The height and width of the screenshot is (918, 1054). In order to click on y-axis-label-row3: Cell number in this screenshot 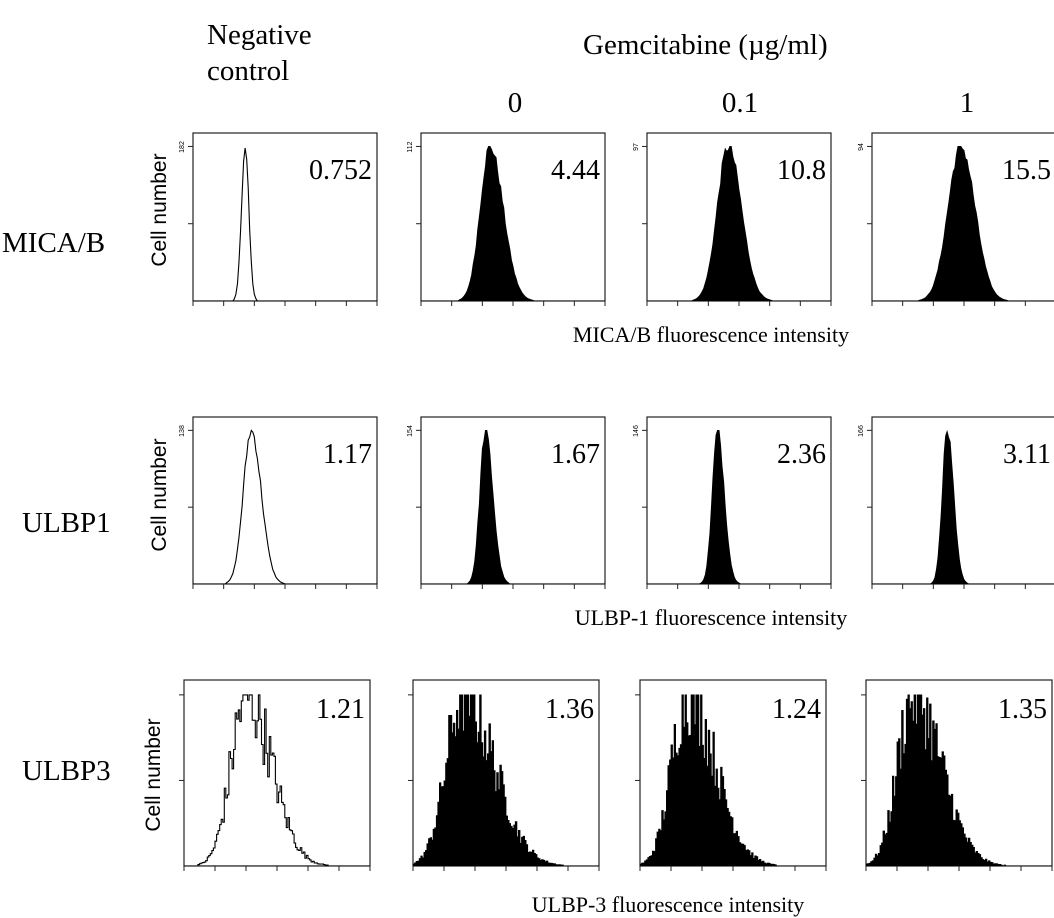, I will do `click(153, 774)`.